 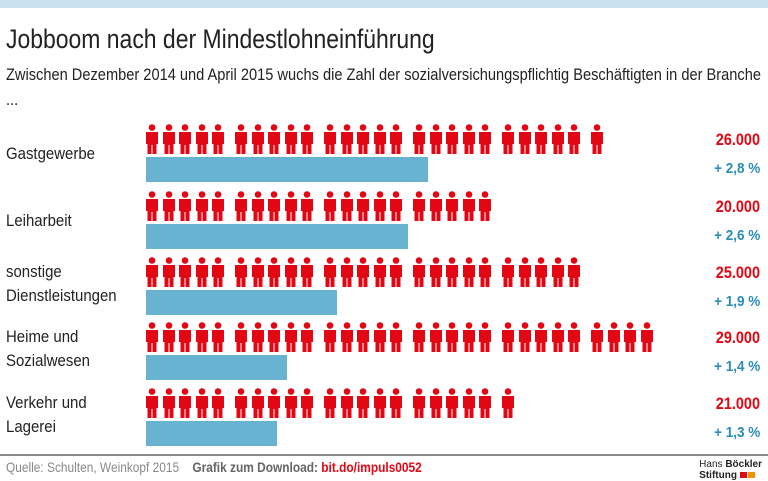 What do you see at coordinates (39, 220) in the screenshot?
I see `category-label: Leiharbeit` at bounding box center [39, 220].